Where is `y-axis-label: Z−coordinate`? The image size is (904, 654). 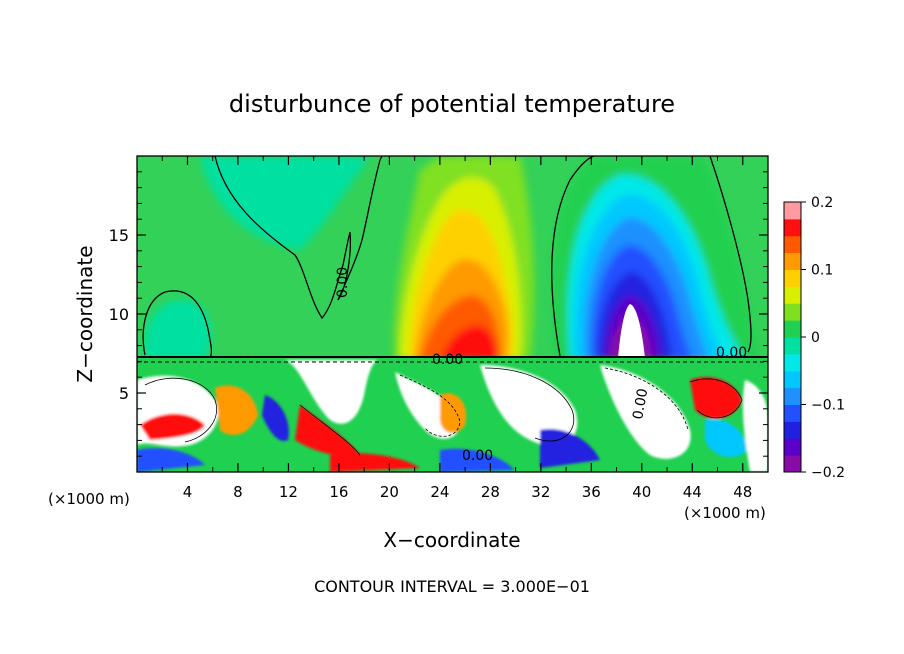 y-axis-label: Z−coordinate is located at coordinates (85, 313).